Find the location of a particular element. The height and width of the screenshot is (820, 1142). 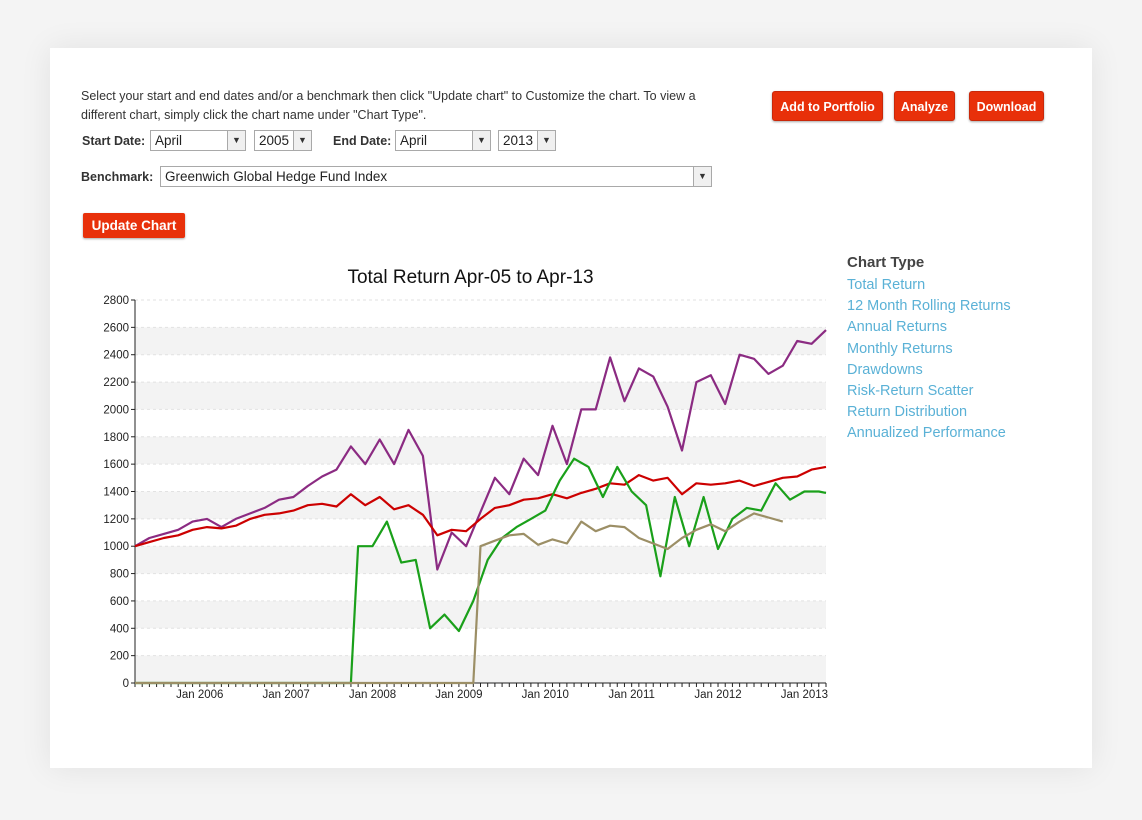

y-tick-label: 1800 is located at coordinates (116, 438).